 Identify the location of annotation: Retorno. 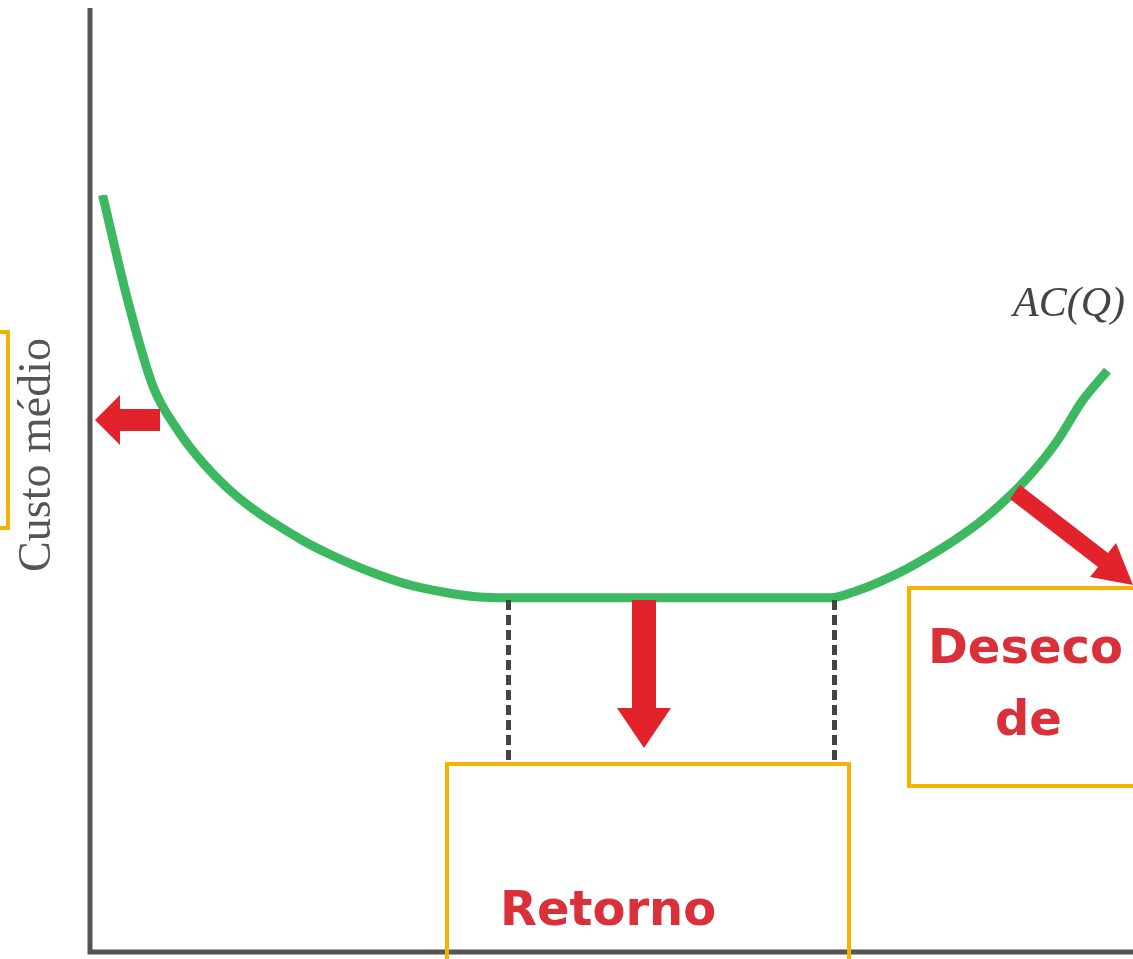
(608, 908).